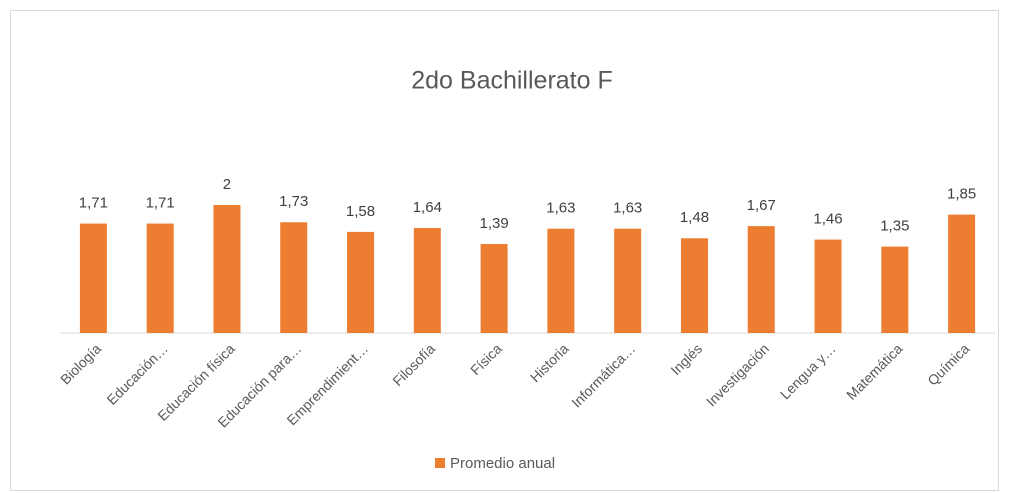 The image size is (1009, 493). I want to click on data-label: 1,39, so click(494, 223).